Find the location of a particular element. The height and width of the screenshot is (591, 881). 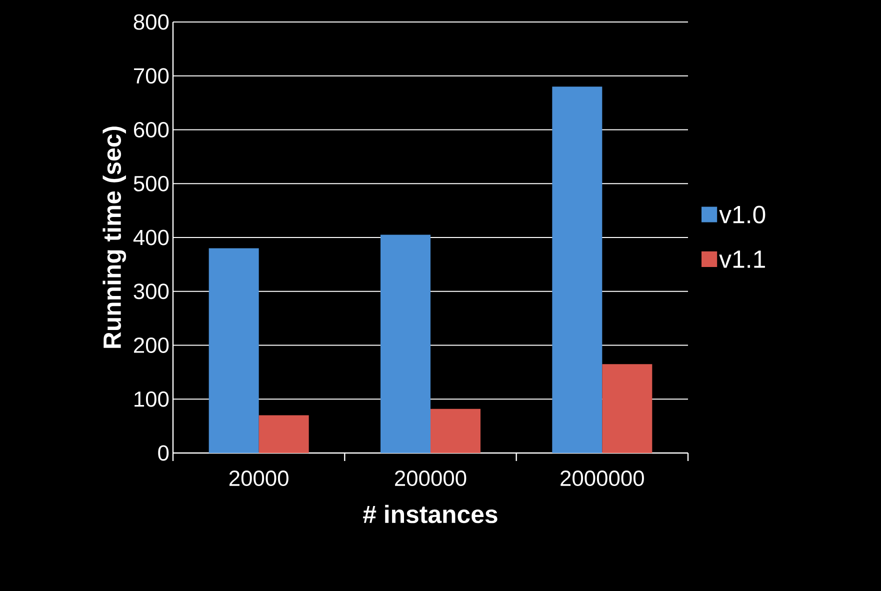

y-tick-label: 700 is located at coordinates (151, 76).